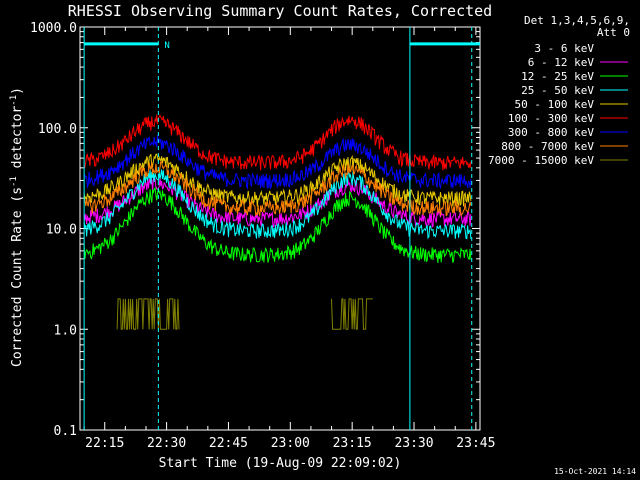 The image size is (640, 480). Describe the element at coordinates (166, 443) in the screenshot. I see `x-tick-label: 22:30` at that location.